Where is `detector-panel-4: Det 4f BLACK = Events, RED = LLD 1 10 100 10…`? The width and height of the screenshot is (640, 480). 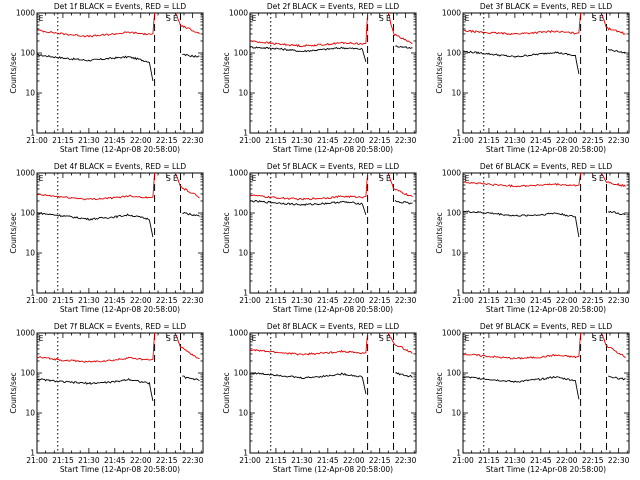 detector-panel-4: Det 4f BLACK = Events, RED = LLD 1 10 100 10… is located at coordinates (106, 238).